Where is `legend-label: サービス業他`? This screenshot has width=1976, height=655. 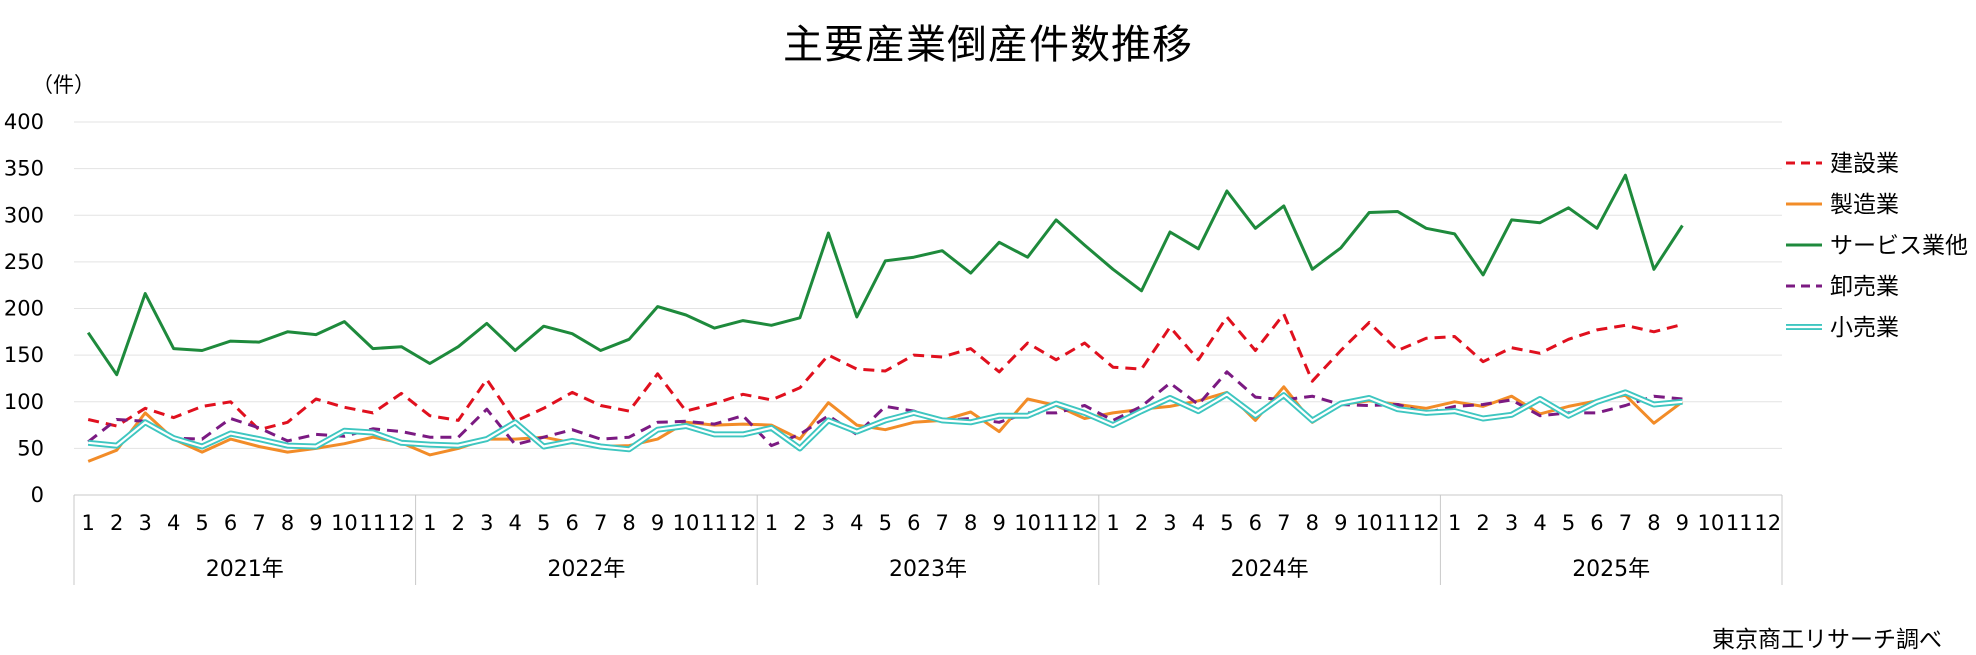 legend-label: サービス業他 is located at coordinates (1899, 246).